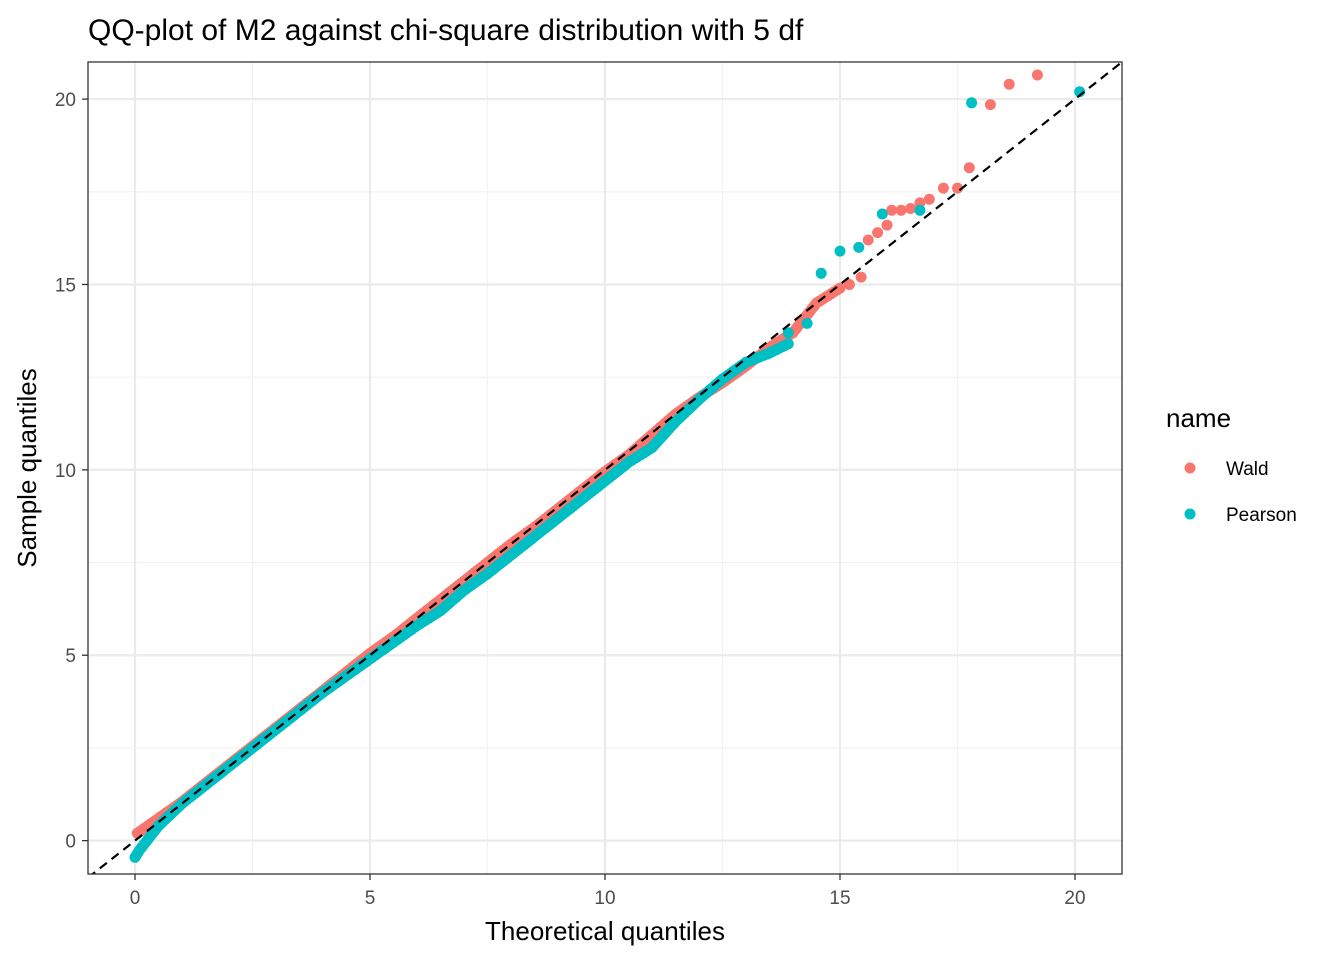  Describe the element at coordinates (1074, 898) in the screenshot. I see `x-tick-label: 20` at that location.